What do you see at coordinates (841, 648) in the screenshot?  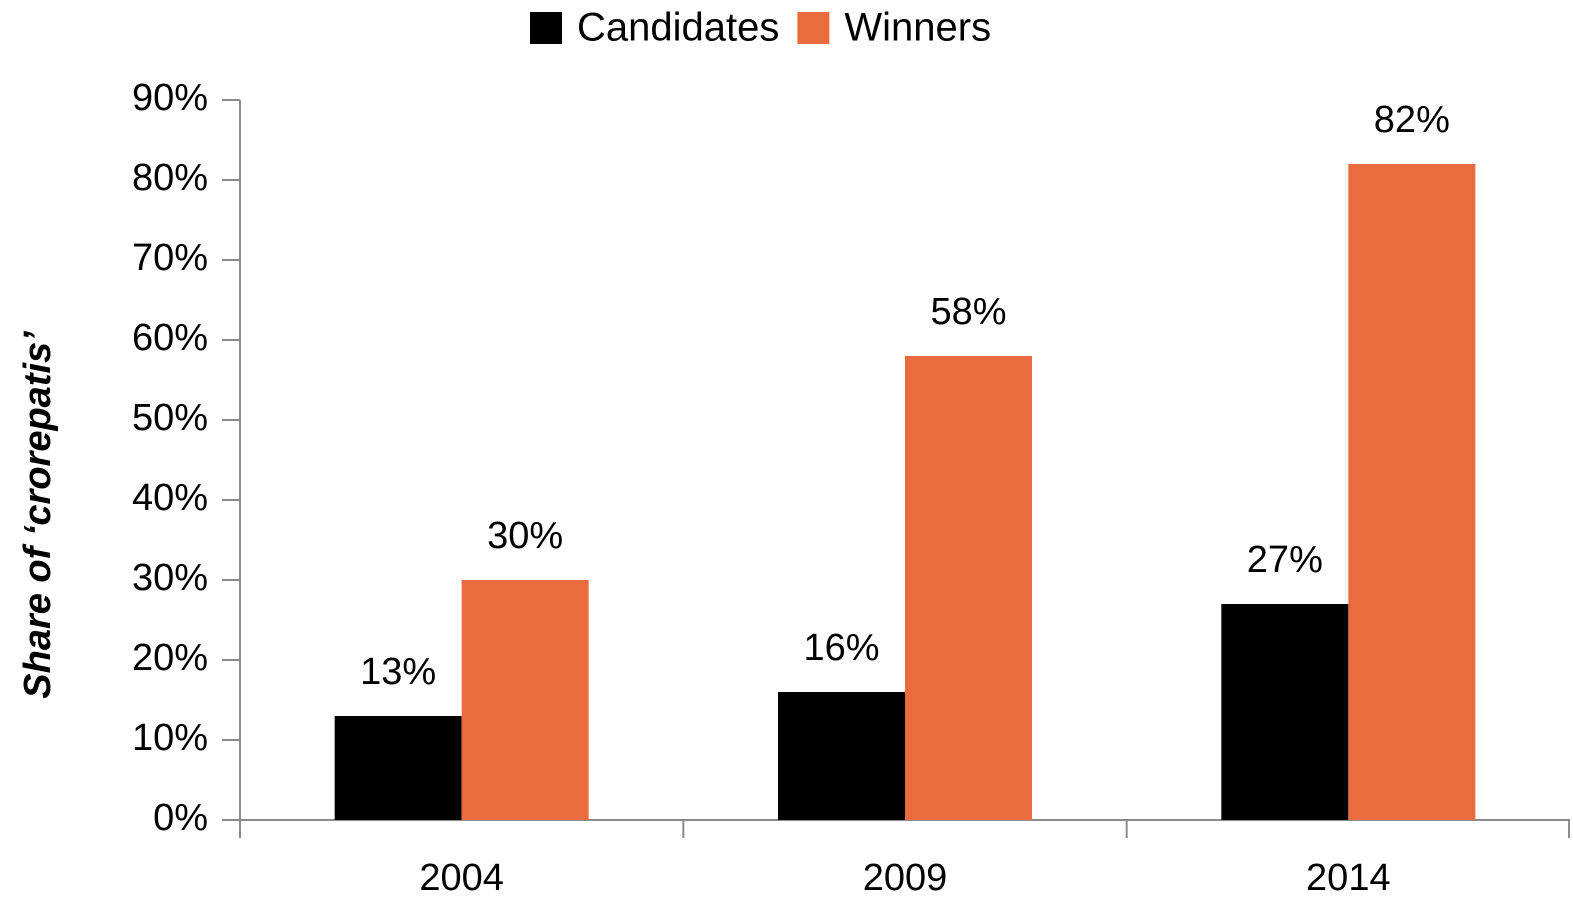 I see `data-label: 16%` at bounding box center [841, 648].